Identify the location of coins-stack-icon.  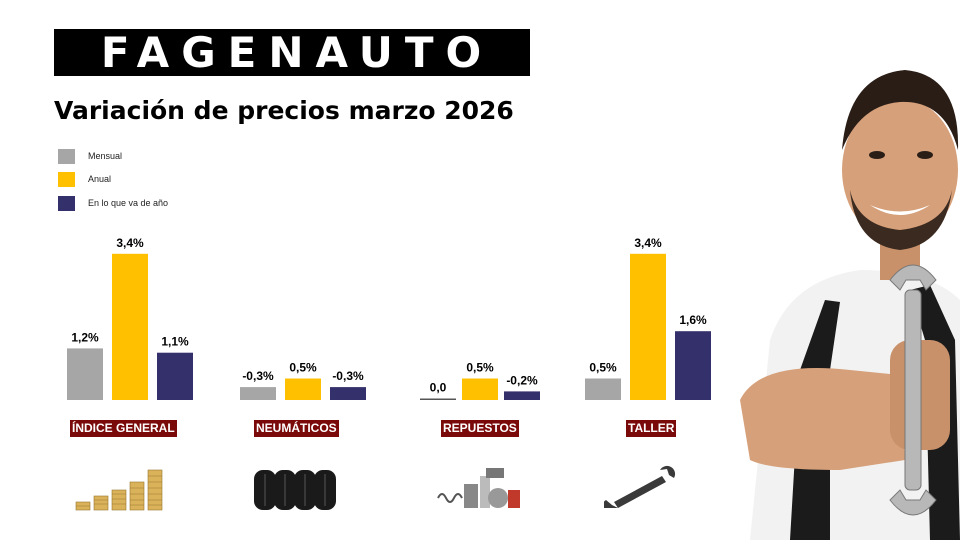
(119, 490).